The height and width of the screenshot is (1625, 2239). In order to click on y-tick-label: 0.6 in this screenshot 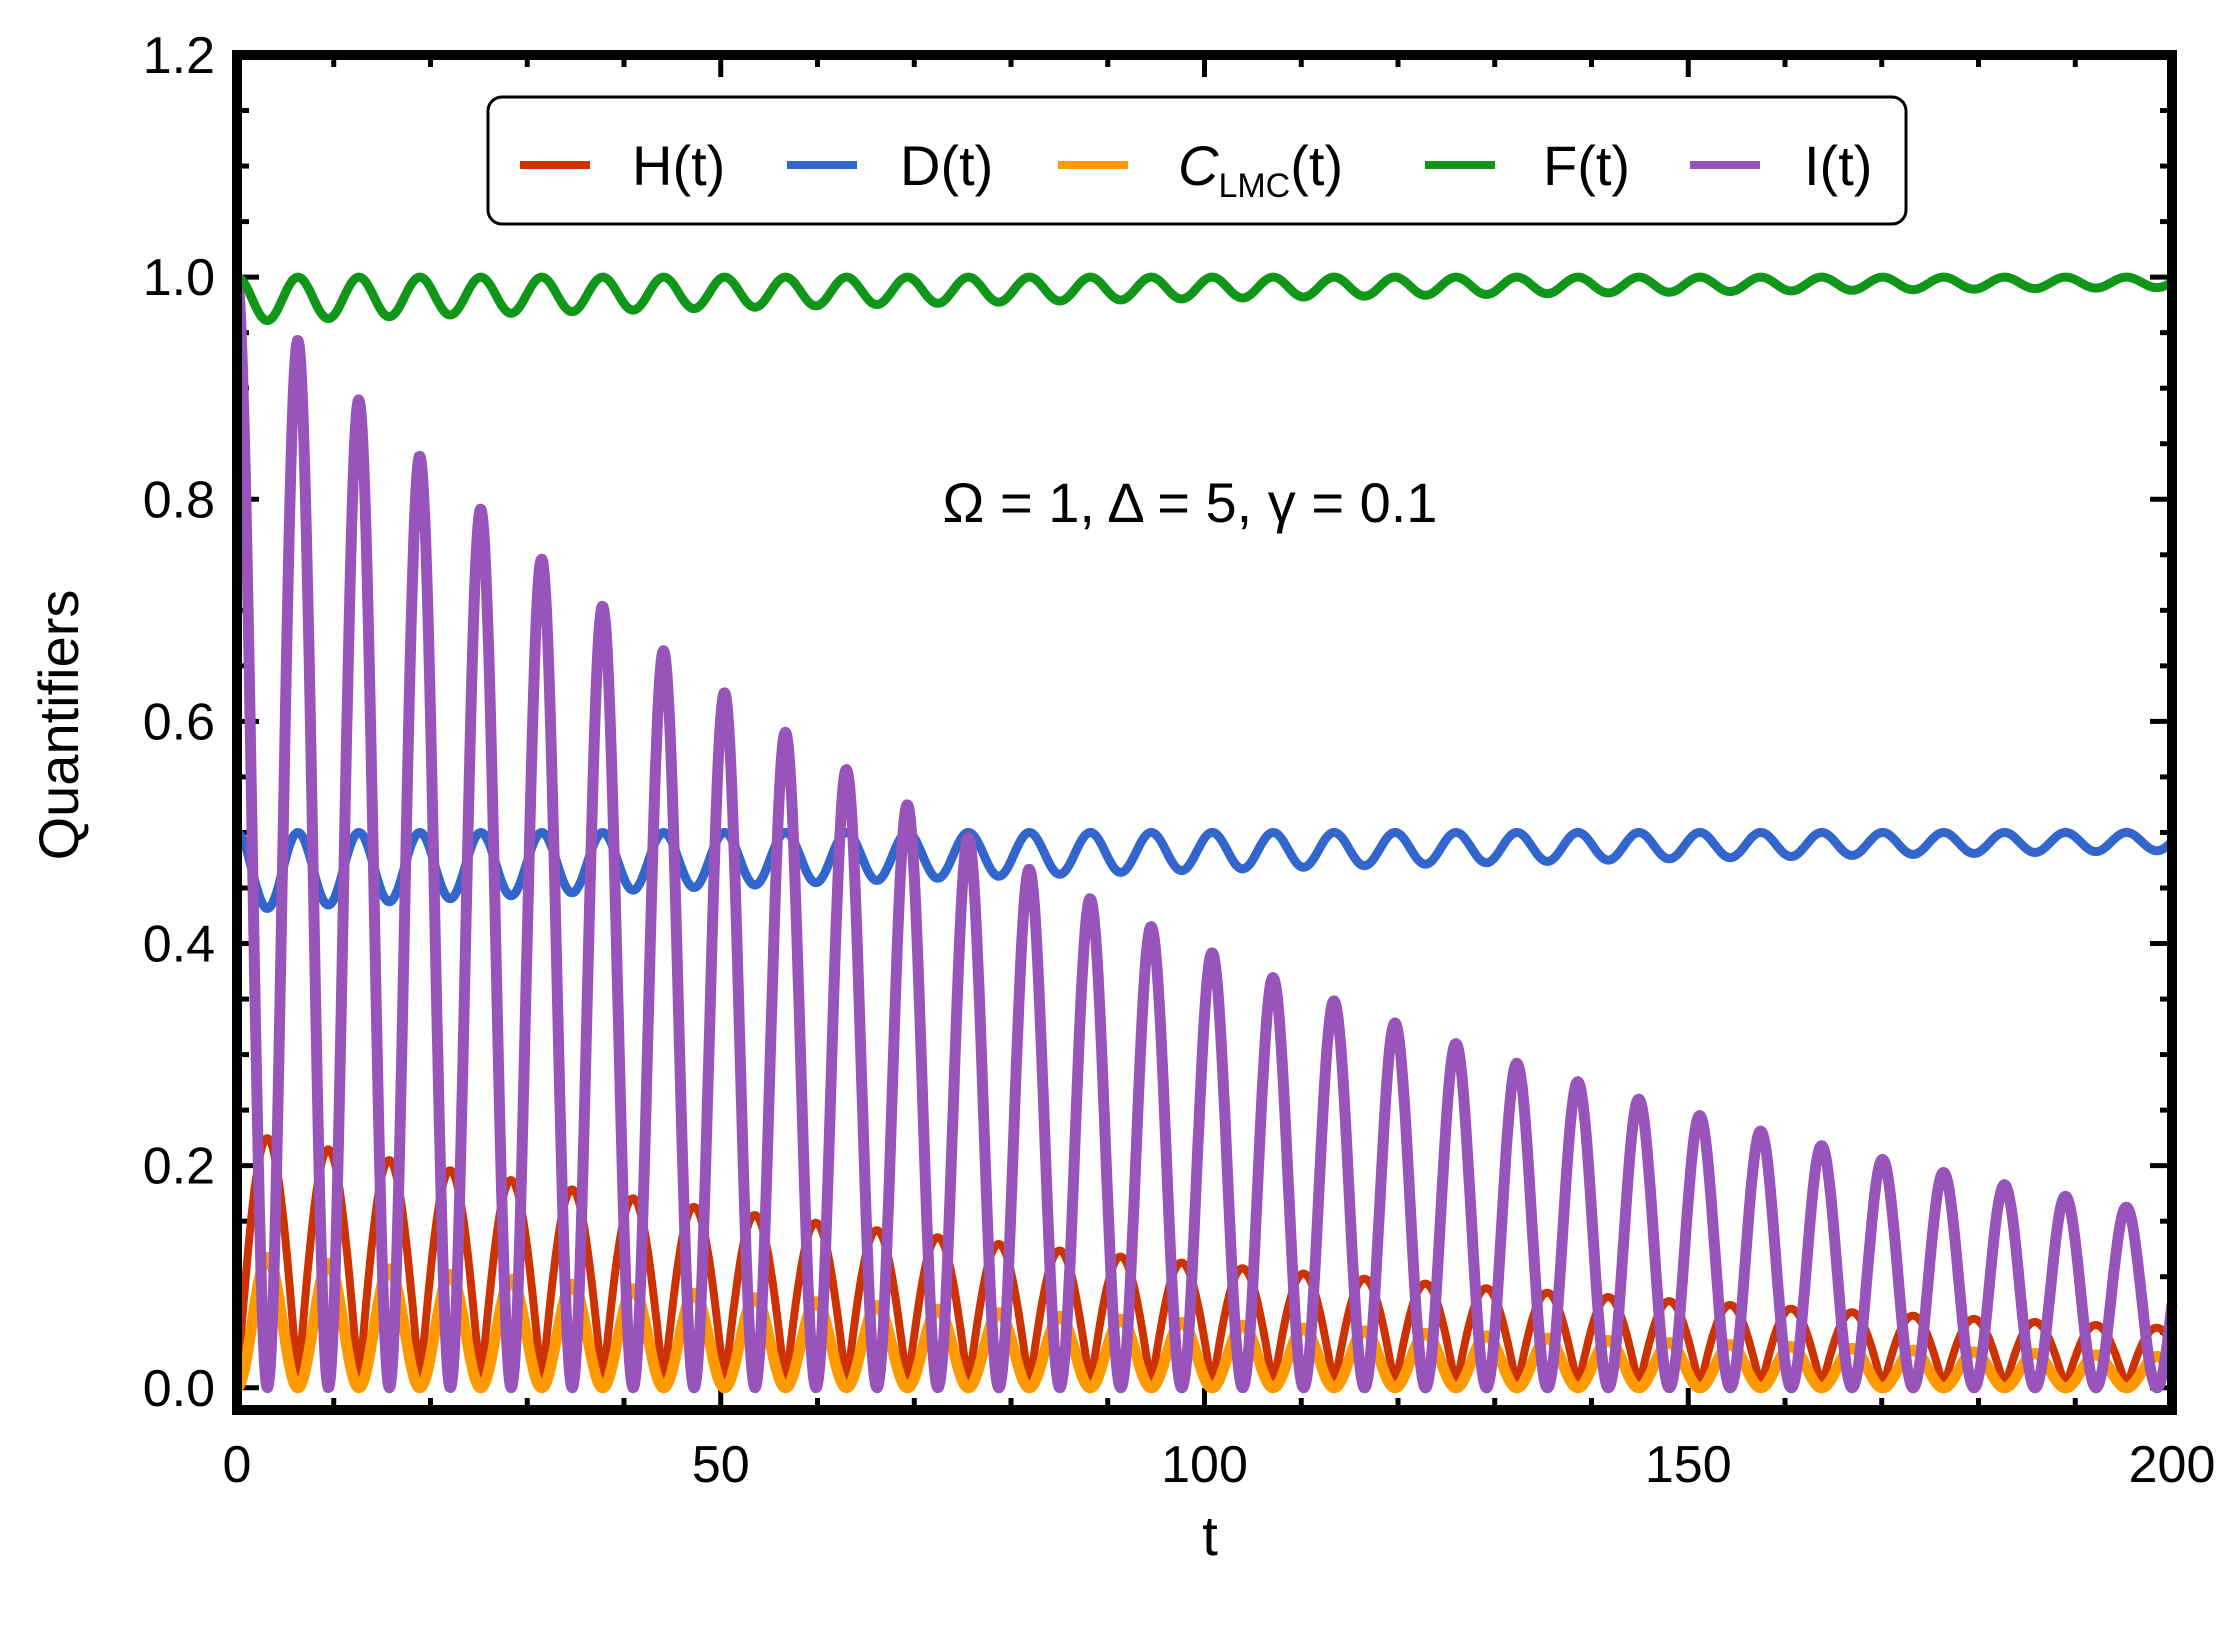, I will do `click(179, 722)`.